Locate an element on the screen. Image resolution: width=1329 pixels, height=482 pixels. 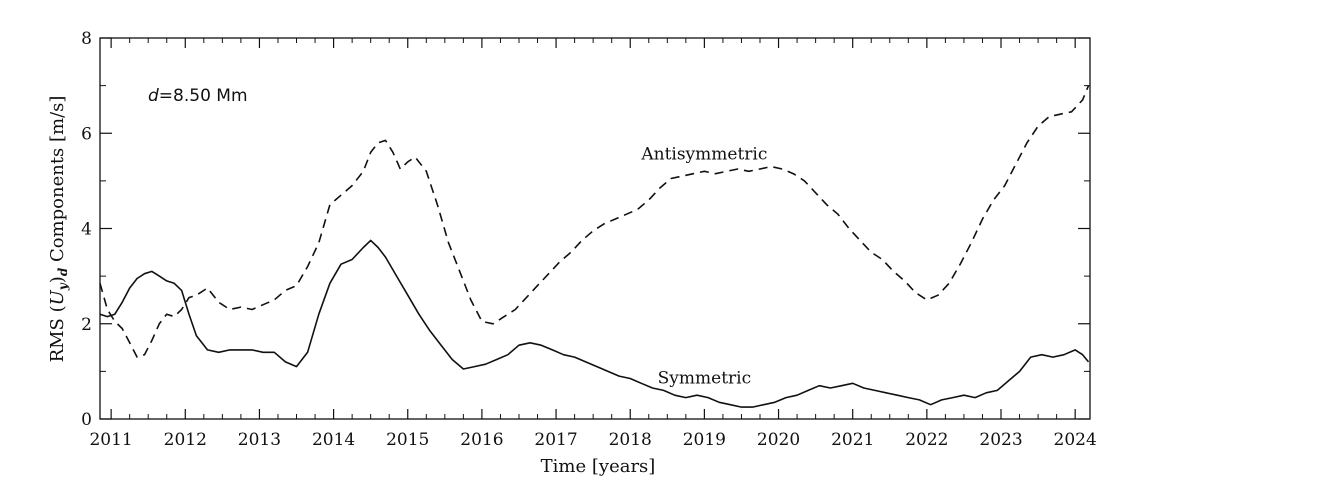
y-tick-label: 6 is located at coordinates (86, 134).